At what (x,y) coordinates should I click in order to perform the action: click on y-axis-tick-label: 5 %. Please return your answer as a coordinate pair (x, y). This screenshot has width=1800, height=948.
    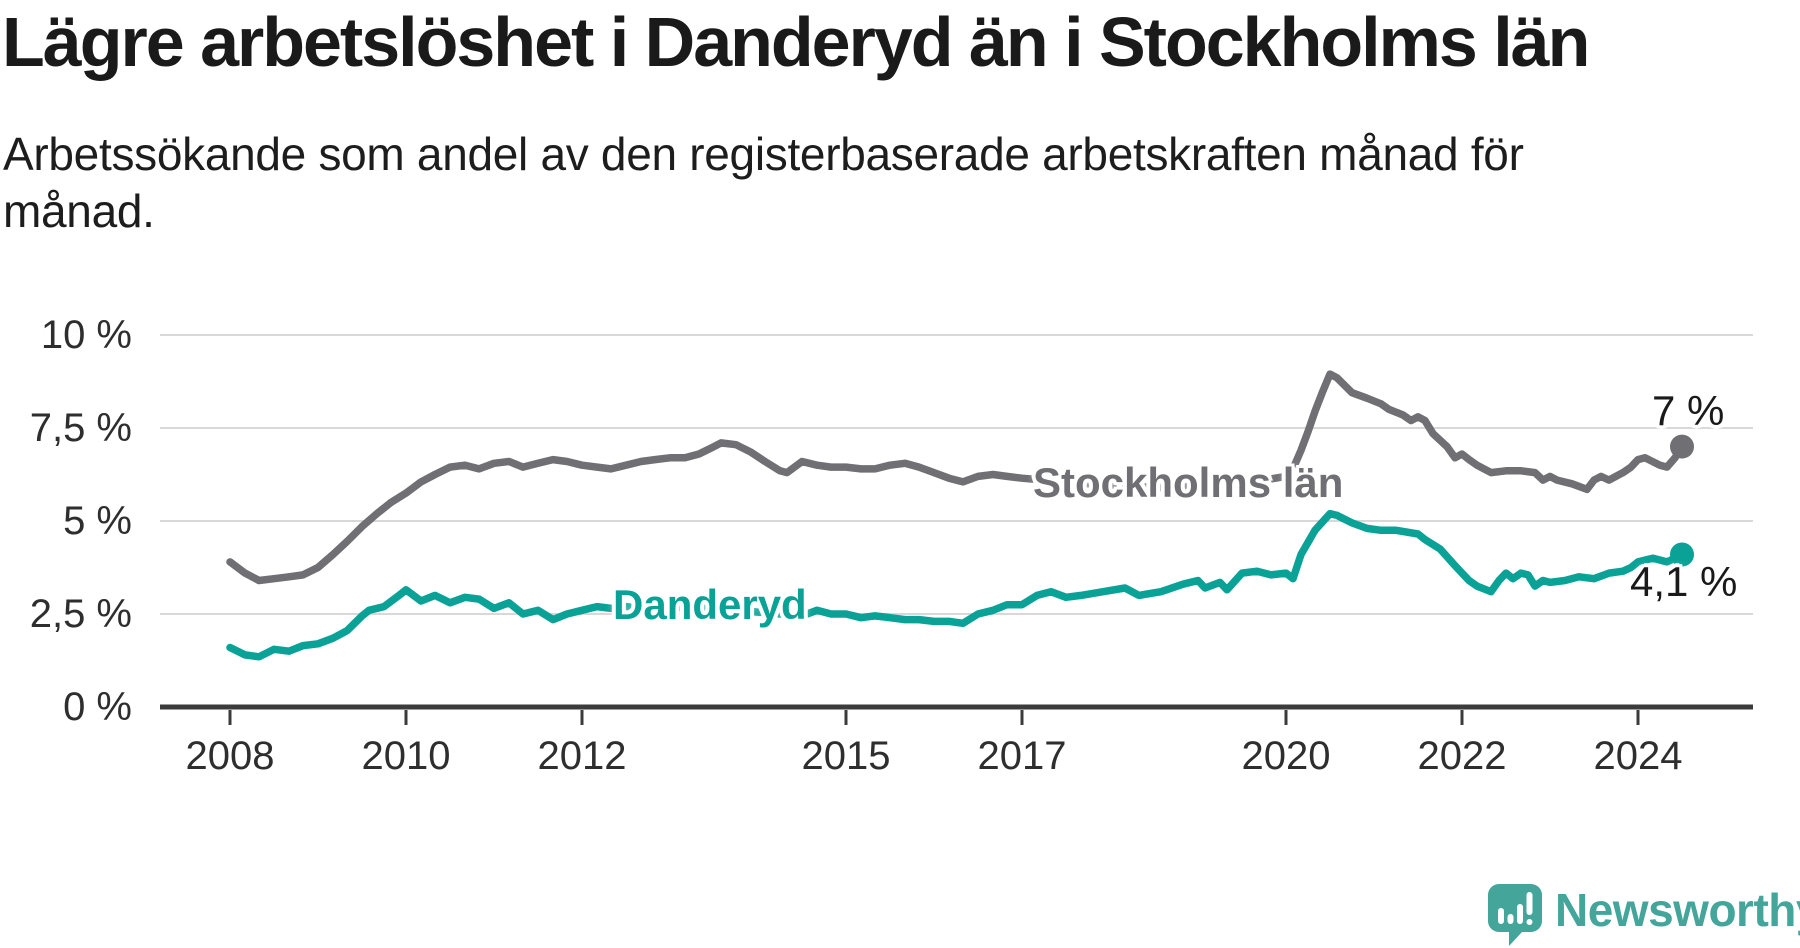
    Looking at the image, I should click on (97, 521).